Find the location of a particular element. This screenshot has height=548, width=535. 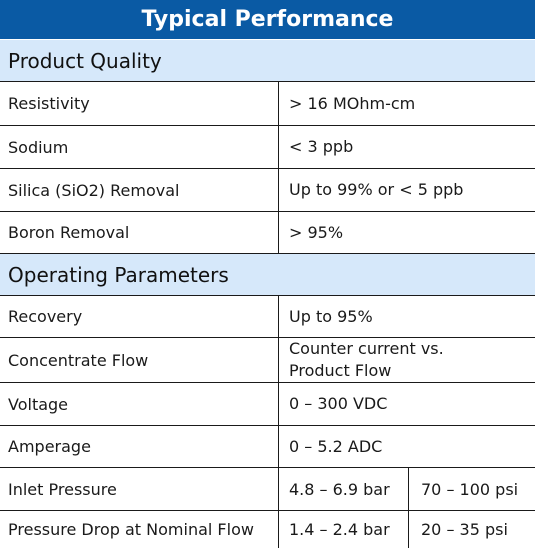

row-value-bar: 1.4 – 2.4 bar is located at coordinates (344, 529).